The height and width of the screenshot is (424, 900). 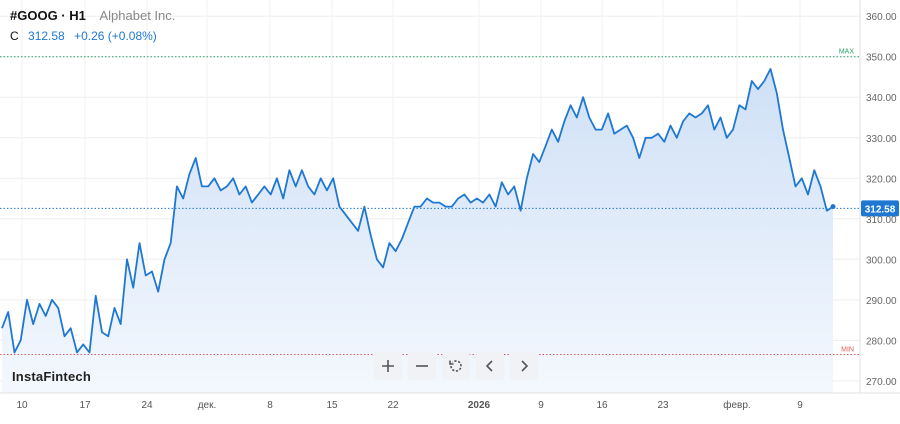 I want to click on x-tick-label: 2026, so click(x=479, y=405).